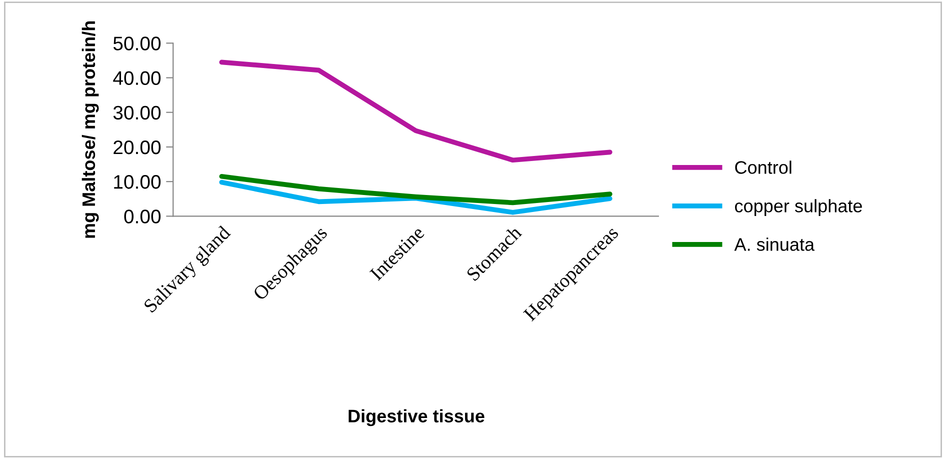 The height and width of the screenshot is (459, 946). What do you see at coordinates (137, 43) in the screenshot?
I see `y-tick-label: 50.00` at bounding box center [137, 43].